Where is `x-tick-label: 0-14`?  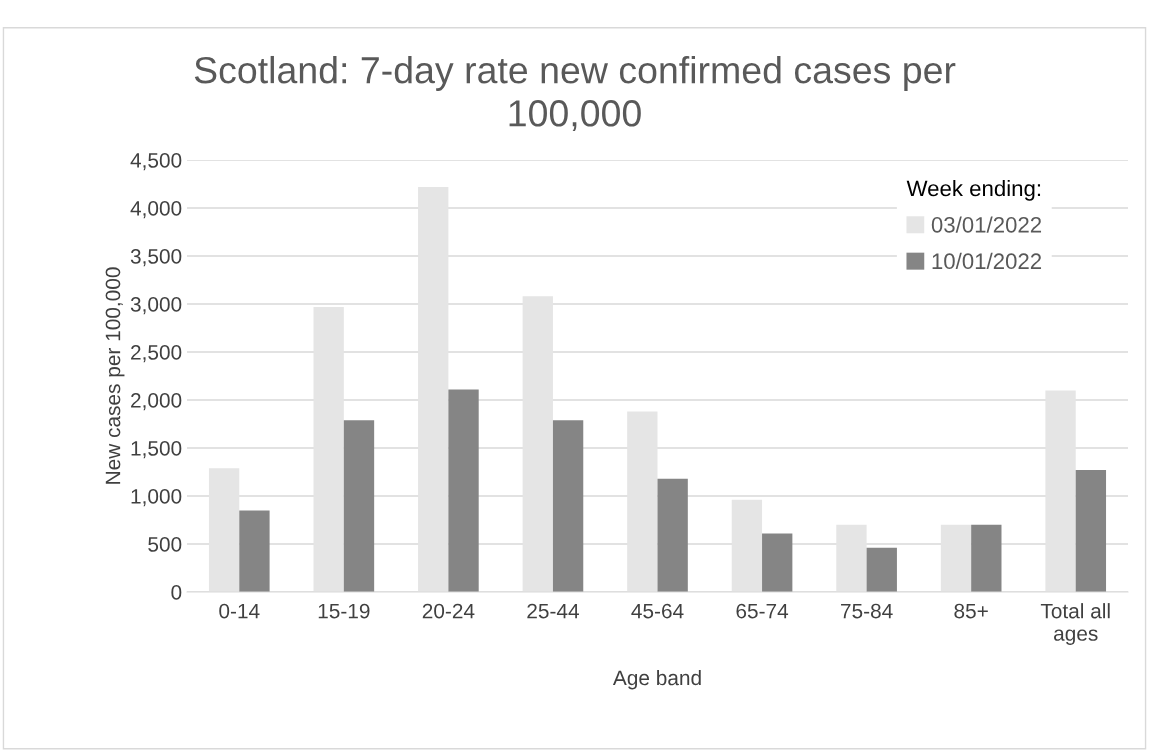 x-tick-label: 0-14 is located at coordinates (239, 611).